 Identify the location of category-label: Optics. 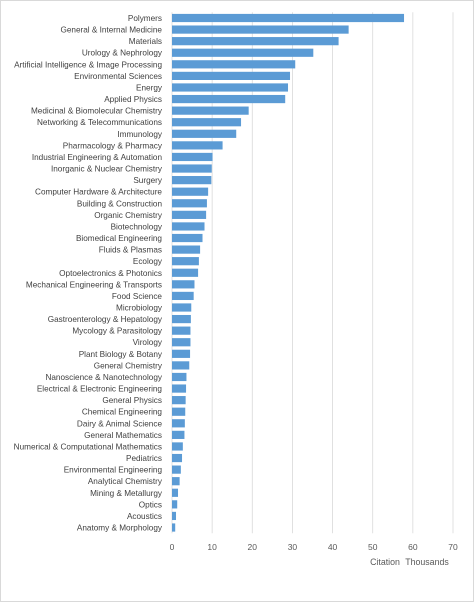
(150, 504).